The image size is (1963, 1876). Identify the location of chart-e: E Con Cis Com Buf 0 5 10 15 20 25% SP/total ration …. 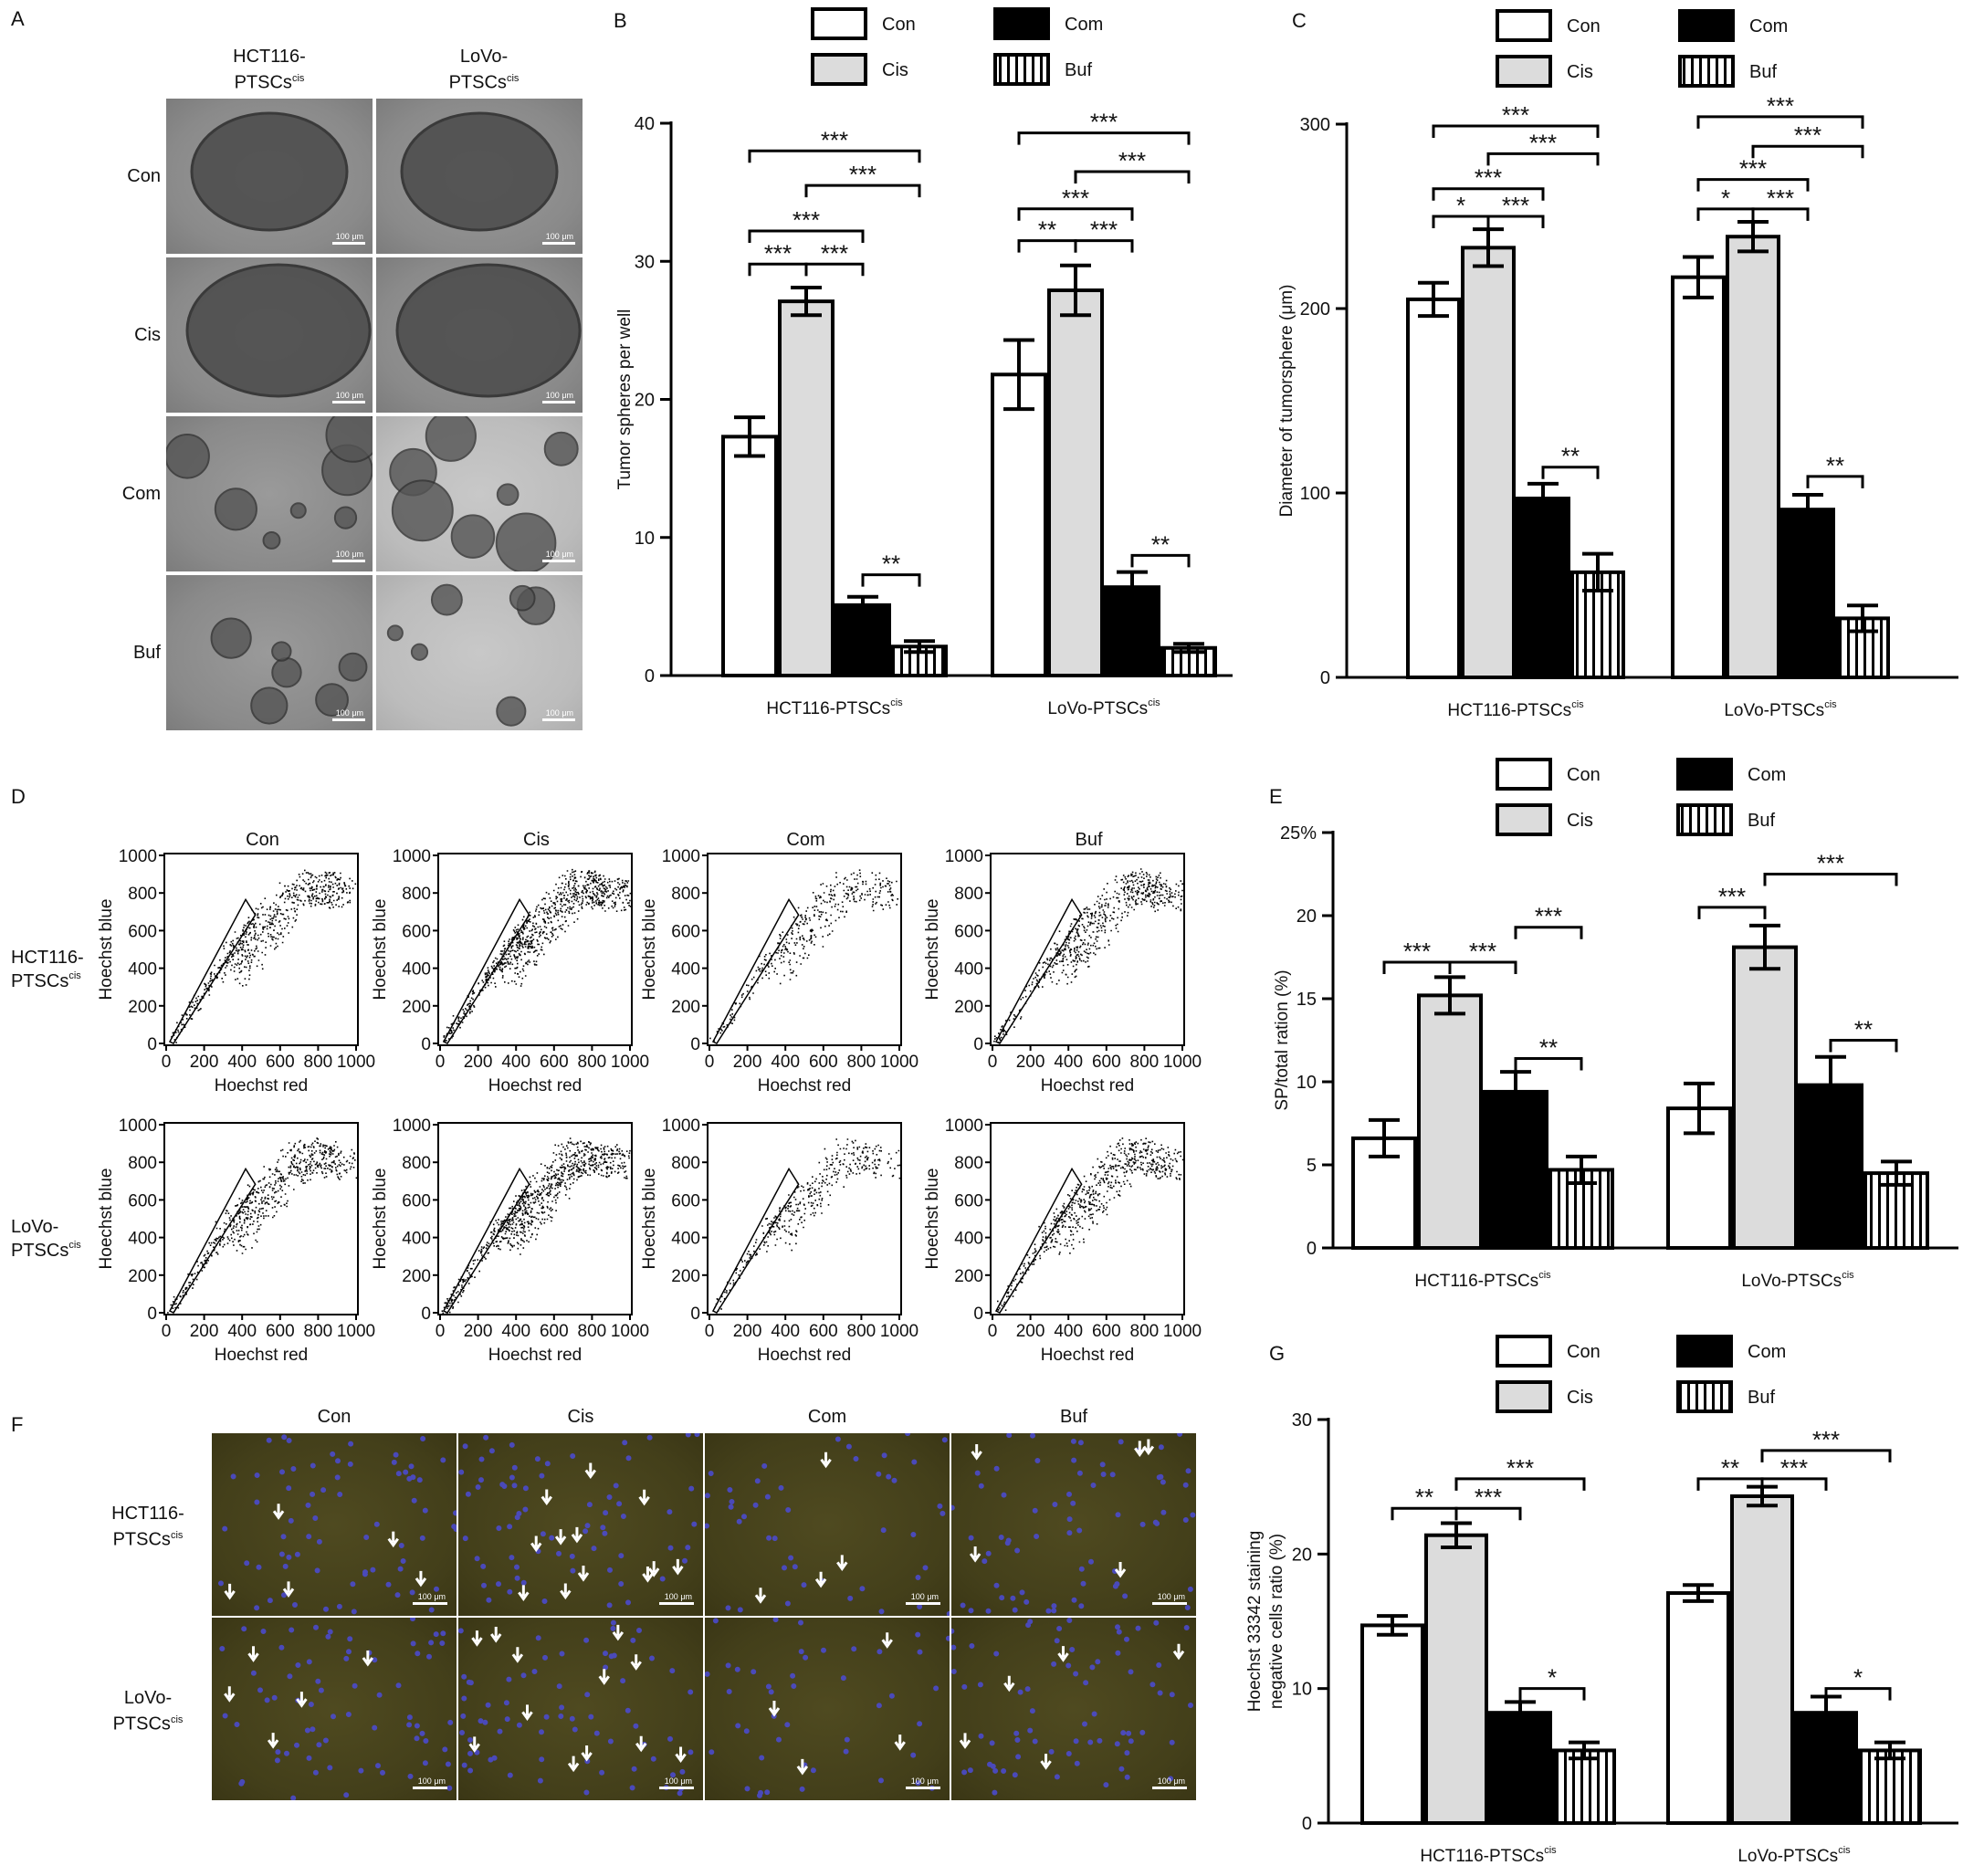
(1614, 1024).